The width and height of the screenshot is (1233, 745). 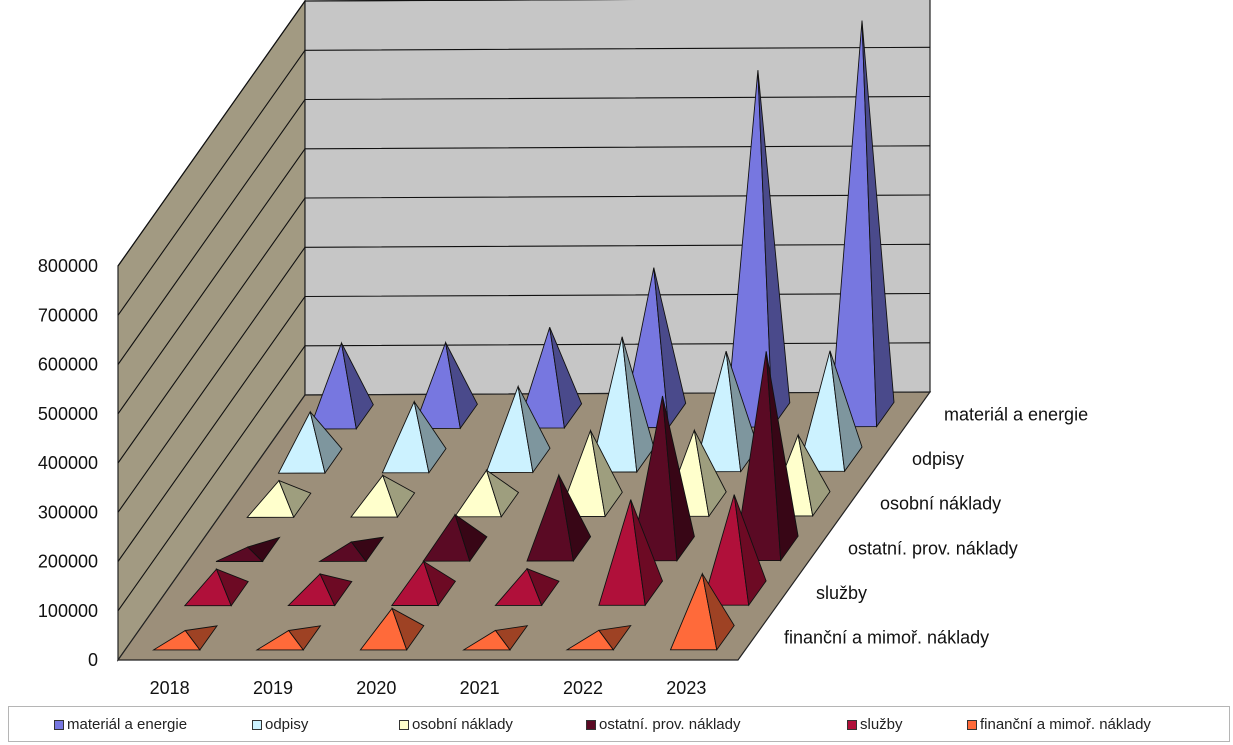 What do you see at coordinates (686, 688) in the screenshot?
I see `x-tick-label: 2023` at bounding box center [686, 688].